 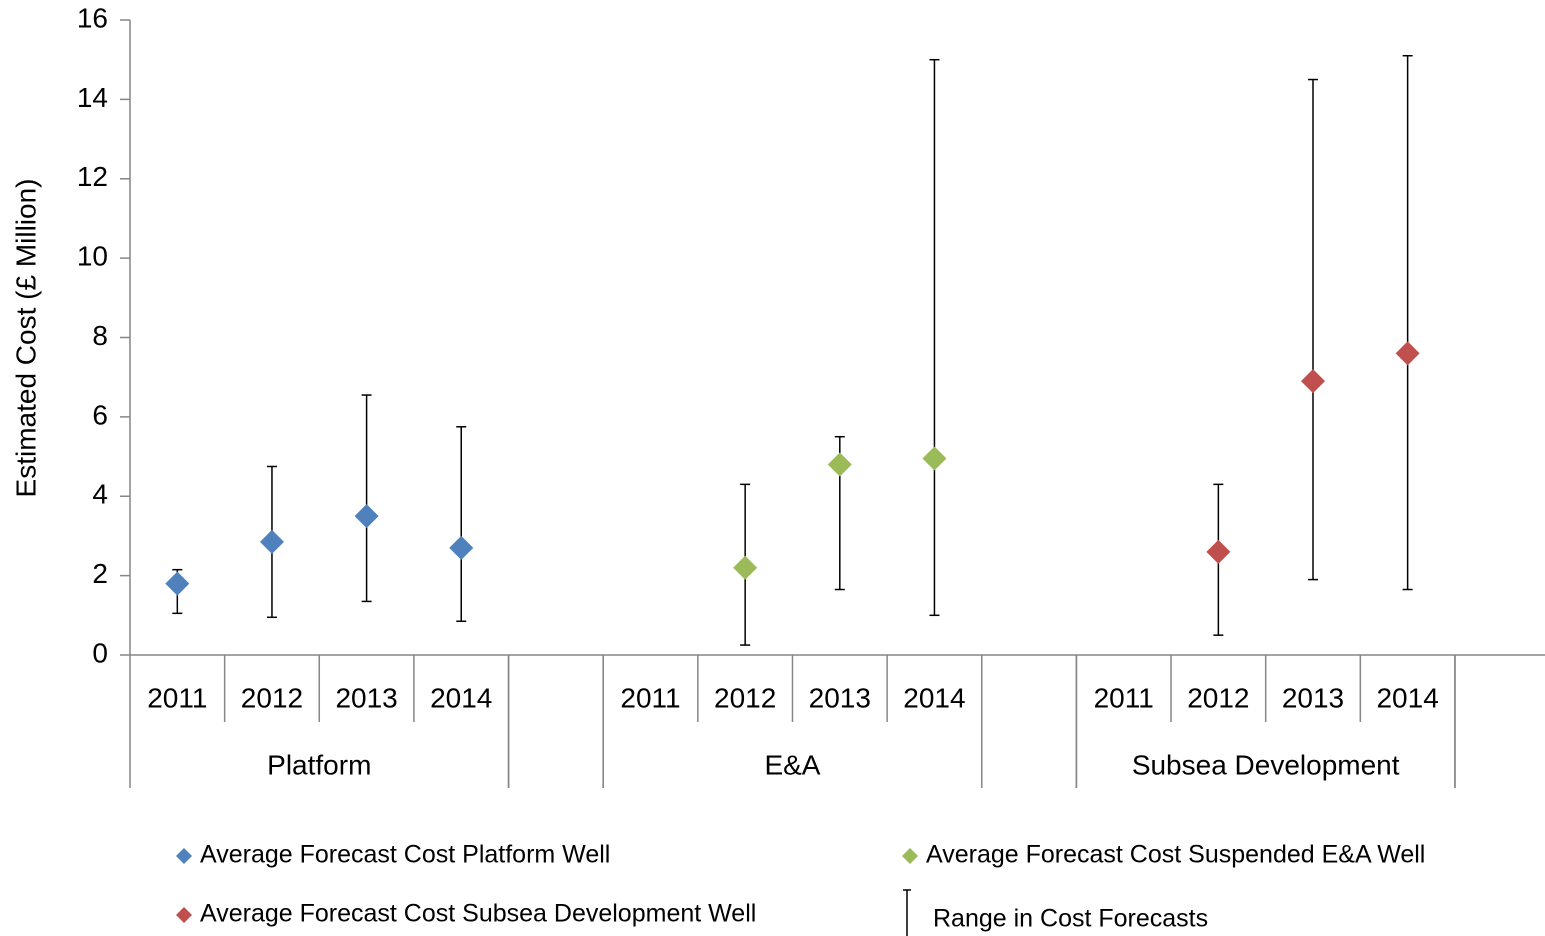 What do you see at coordinates (92, 17) in the screenshot?
I see `y-tick-label: 16` at bounding box center [92, 17].